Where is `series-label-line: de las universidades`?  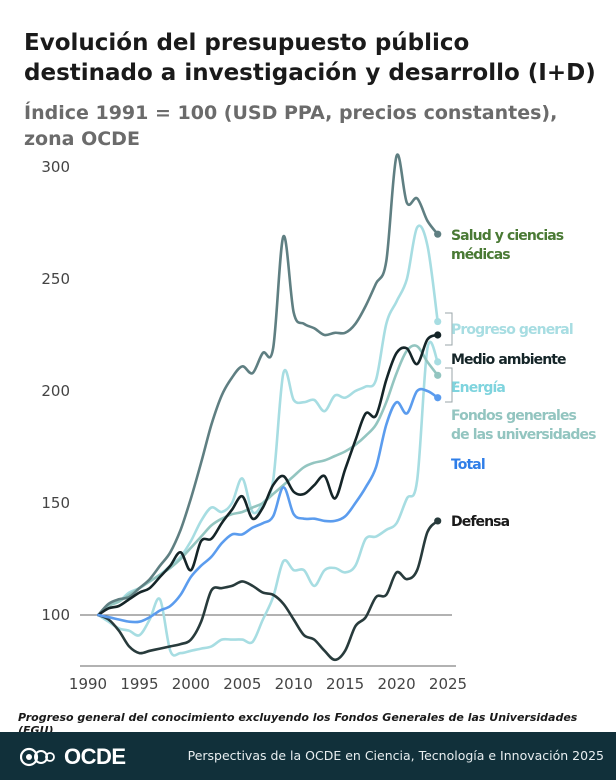
series-label-line: de las universidades is located at coordinates (523, 435).